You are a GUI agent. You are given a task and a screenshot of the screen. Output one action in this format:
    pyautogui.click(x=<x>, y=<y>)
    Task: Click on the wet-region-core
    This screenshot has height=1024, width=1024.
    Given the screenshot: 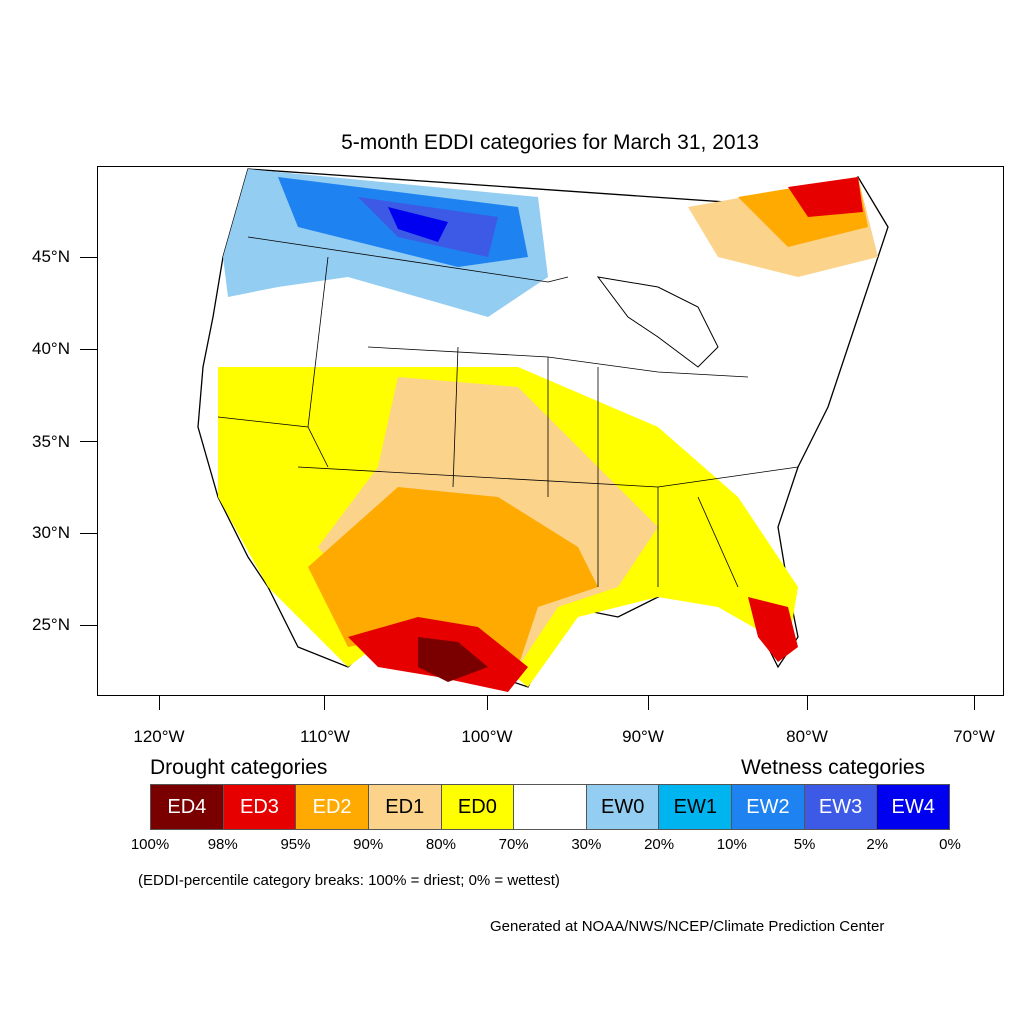 What is the action you would take?
    pyautogui.click(x=418, y=224)
    